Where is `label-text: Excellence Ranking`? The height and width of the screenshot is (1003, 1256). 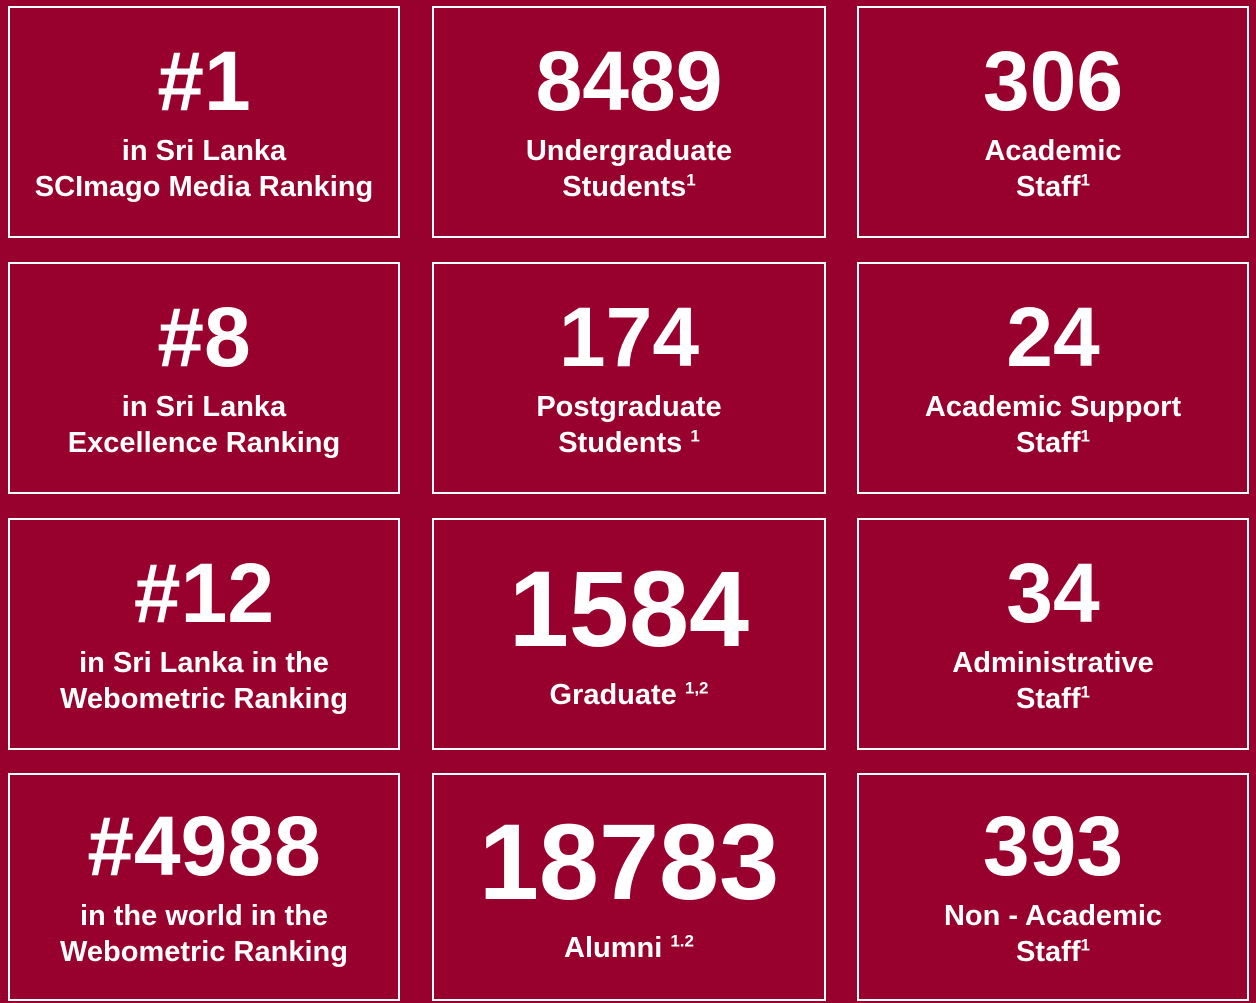
label-text: Excellence Ranking is located at coordinates (204, 443).